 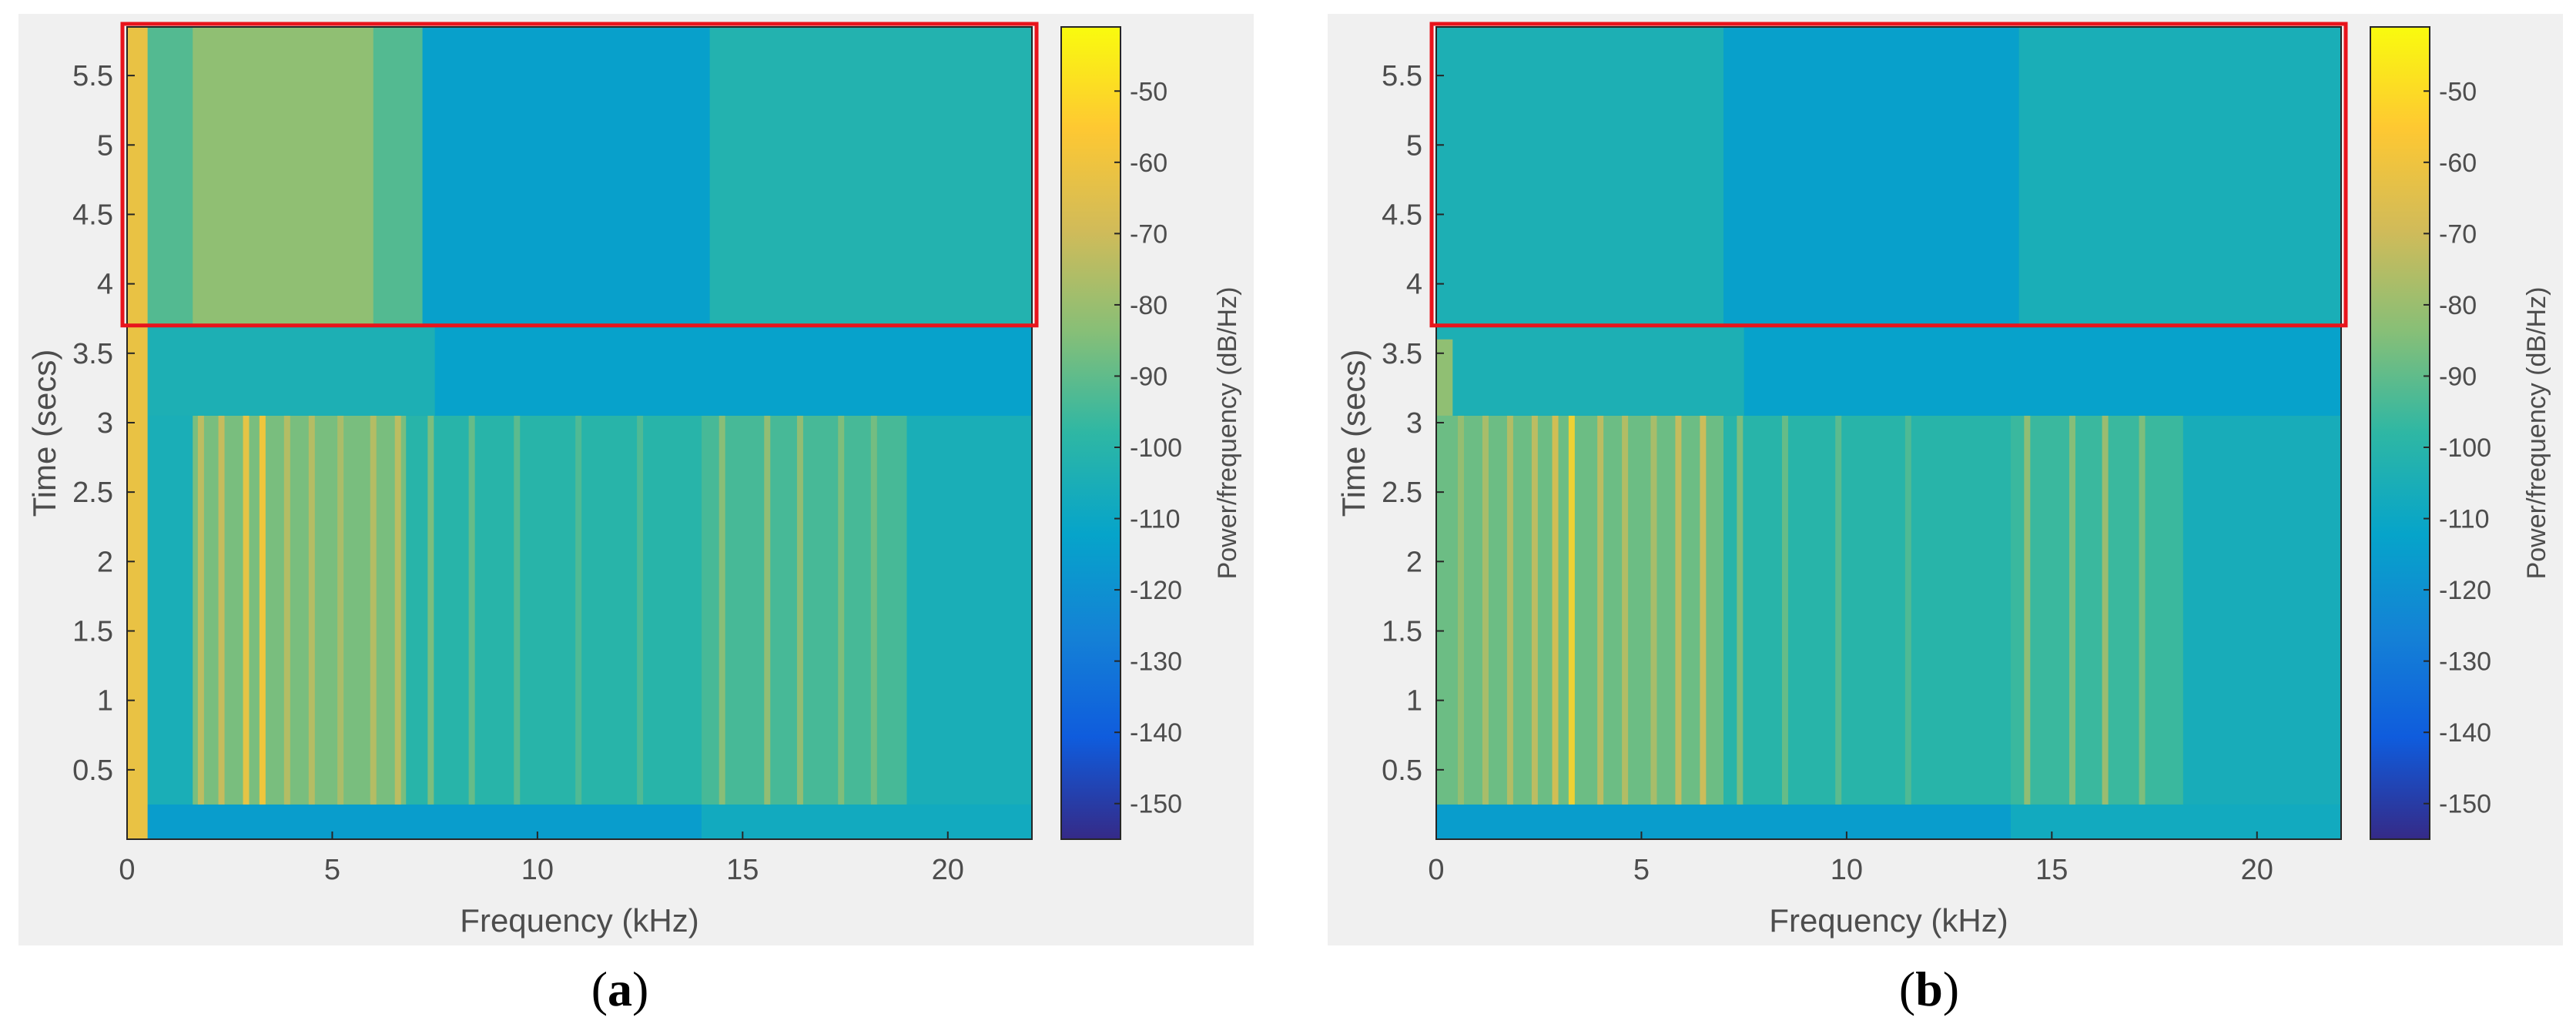 What do you see at coordinates (92, 493) in the screenshot?
I see `y-tick-label: 2.5` at bounding box center [92, 493].